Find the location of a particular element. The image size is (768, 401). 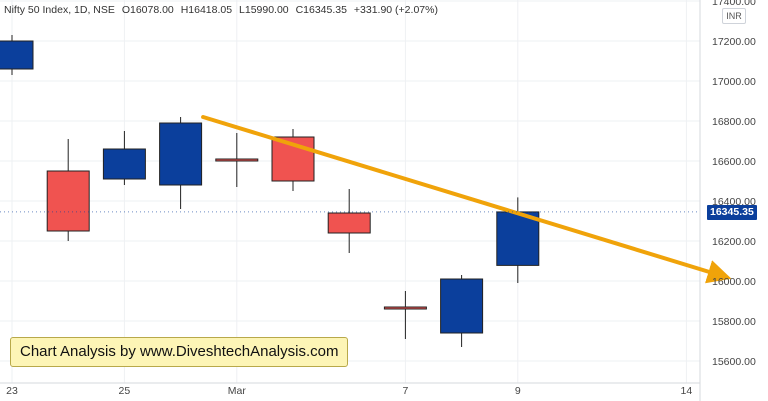

x-tick-label: 25 is located at coordinates (125, 391).